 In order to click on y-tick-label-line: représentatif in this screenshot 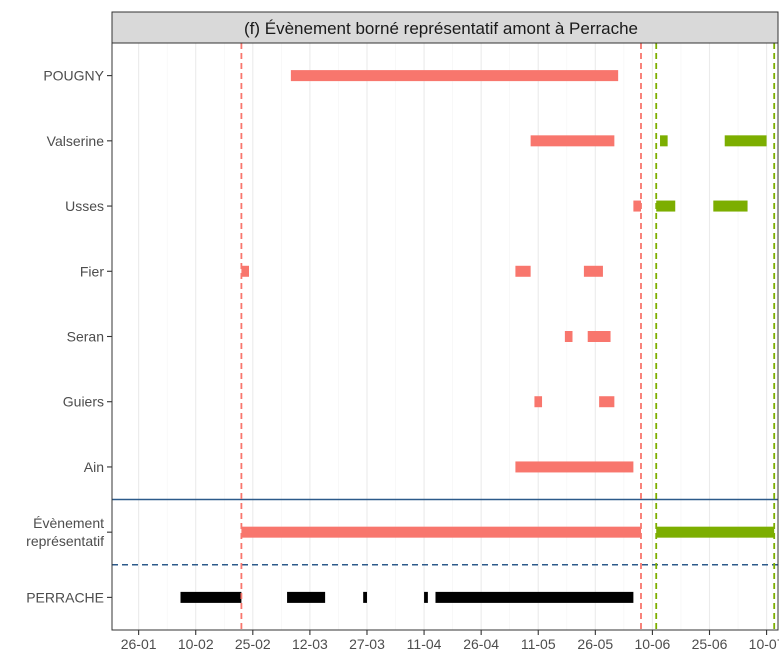, I will do `click(65, 541)`.